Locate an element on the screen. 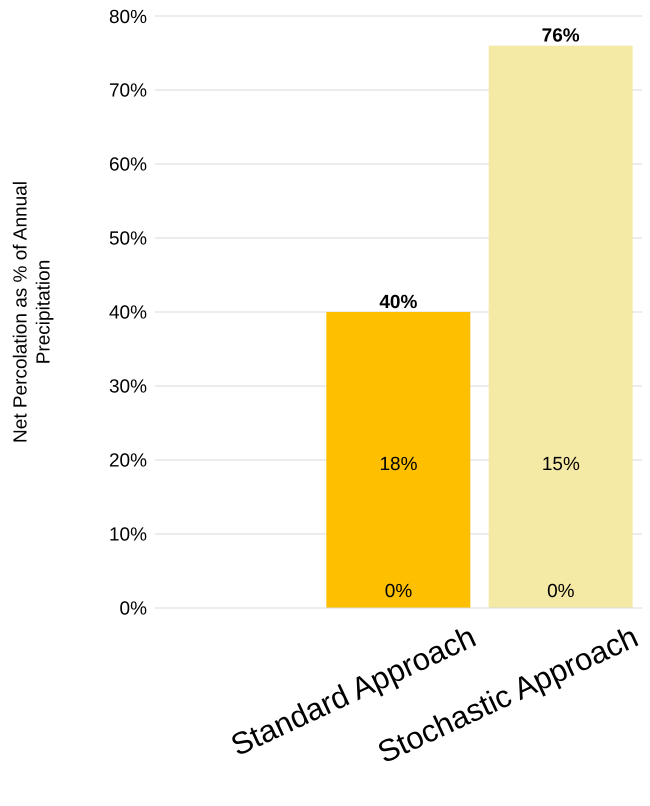  y-tick-label: 70% is located at coordinates (128, 91).